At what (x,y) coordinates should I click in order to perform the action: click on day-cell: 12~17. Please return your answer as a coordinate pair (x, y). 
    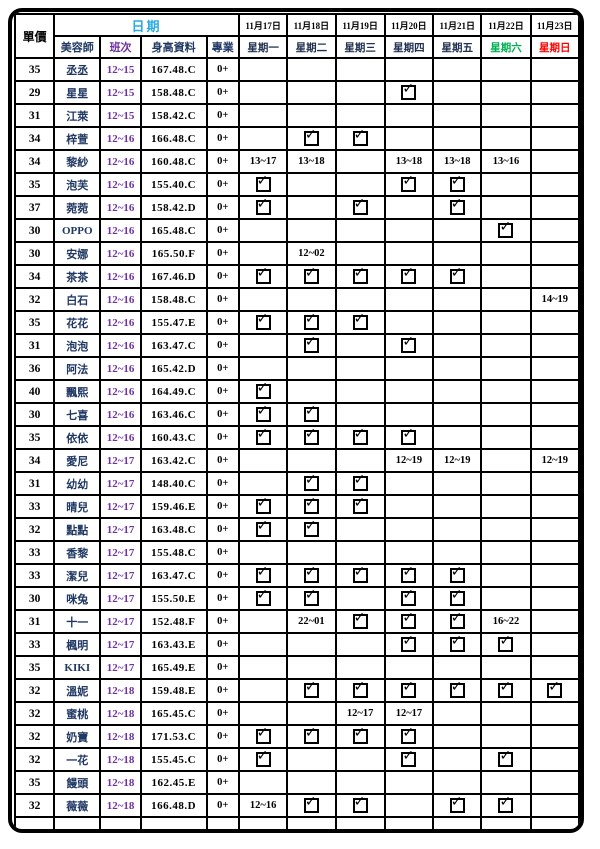
    Looking at the image, I should click on (360, 713).